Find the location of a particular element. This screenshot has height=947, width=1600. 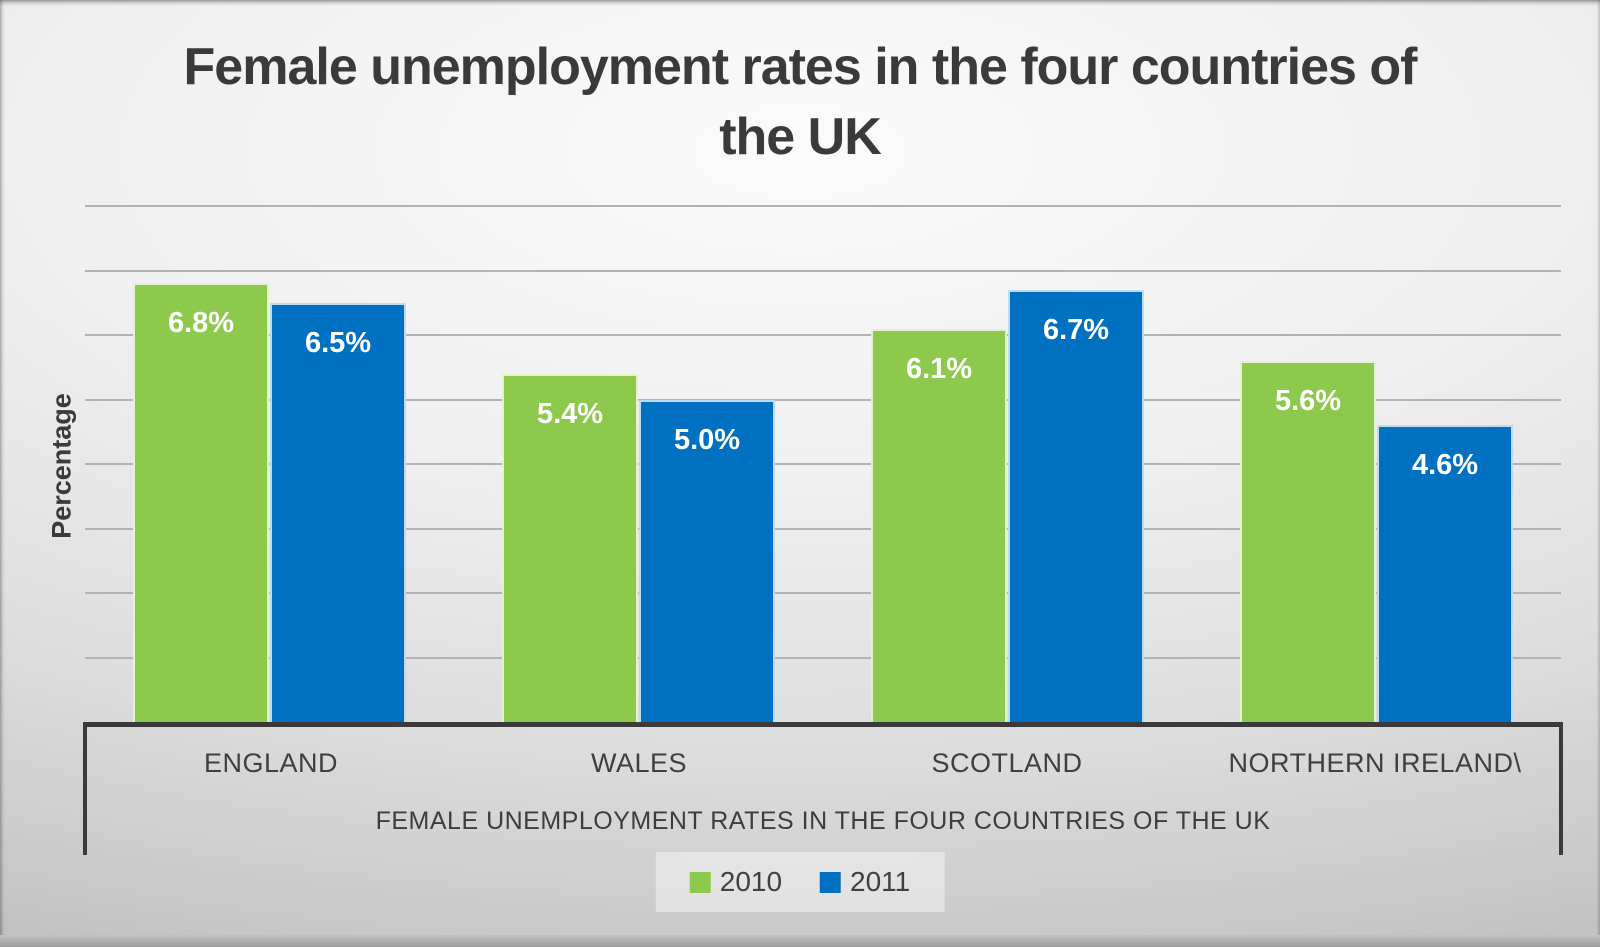

legend-label-2011: 2011 is located at coordinates (880, 881).